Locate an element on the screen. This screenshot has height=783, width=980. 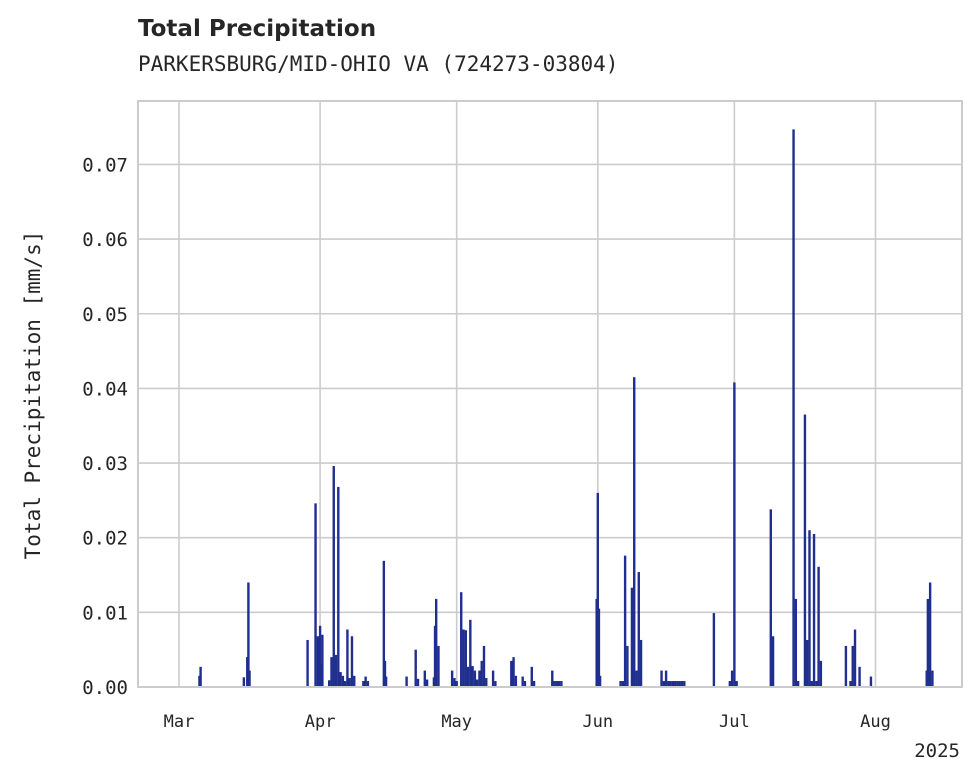
y-tick-label: 0.06 is located at coordinates (105, 240).